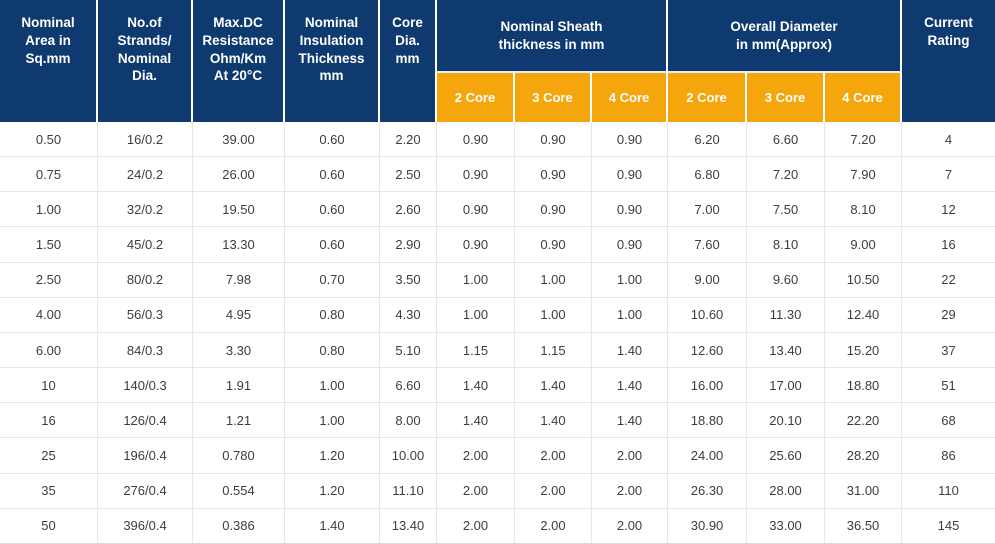 This screenshot has width=995, height=544. I want to click on cell: 9.00, so click(864, 245).